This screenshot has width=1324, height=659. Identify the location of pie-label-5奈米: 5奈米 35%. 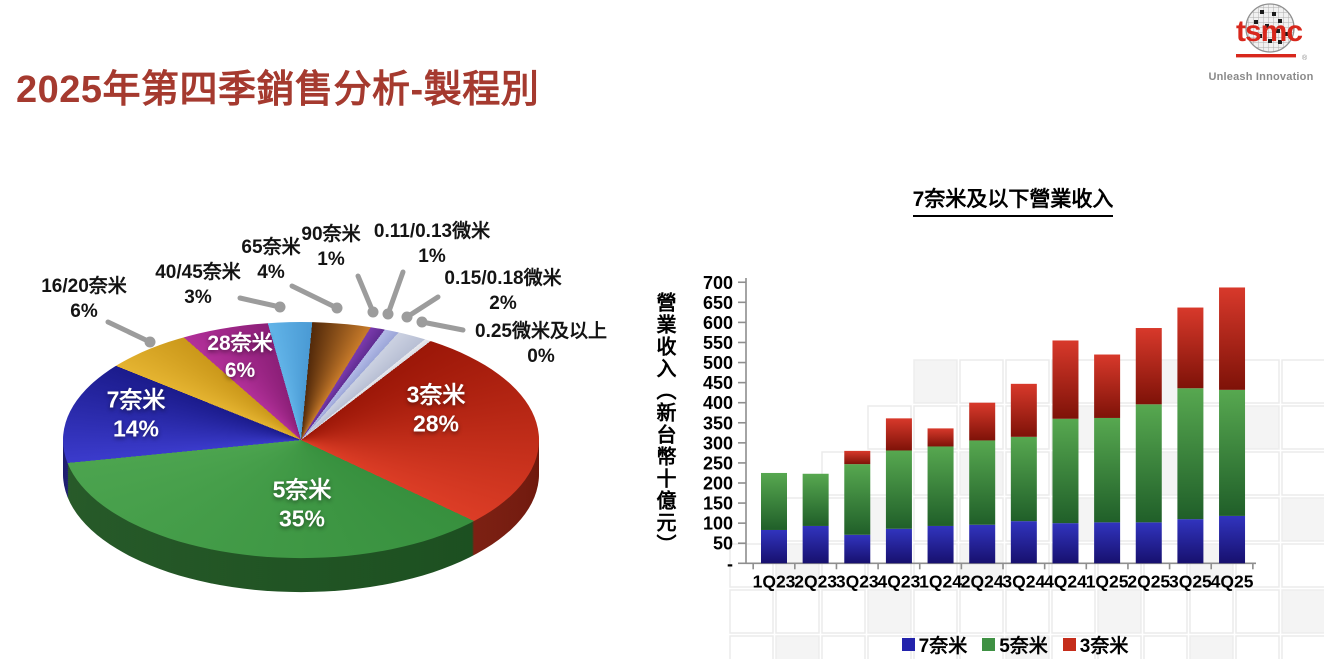
(302, 504).